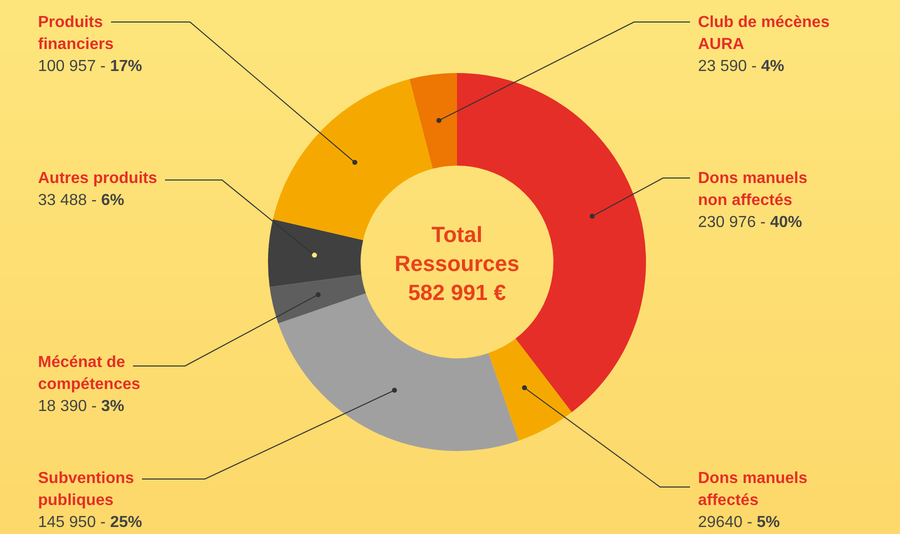 This screenshot has width=900, height=534. Describe the element at coordinates (82, 201) in the screenshot. I see `data-label: 33 488 - 6%` at that location.